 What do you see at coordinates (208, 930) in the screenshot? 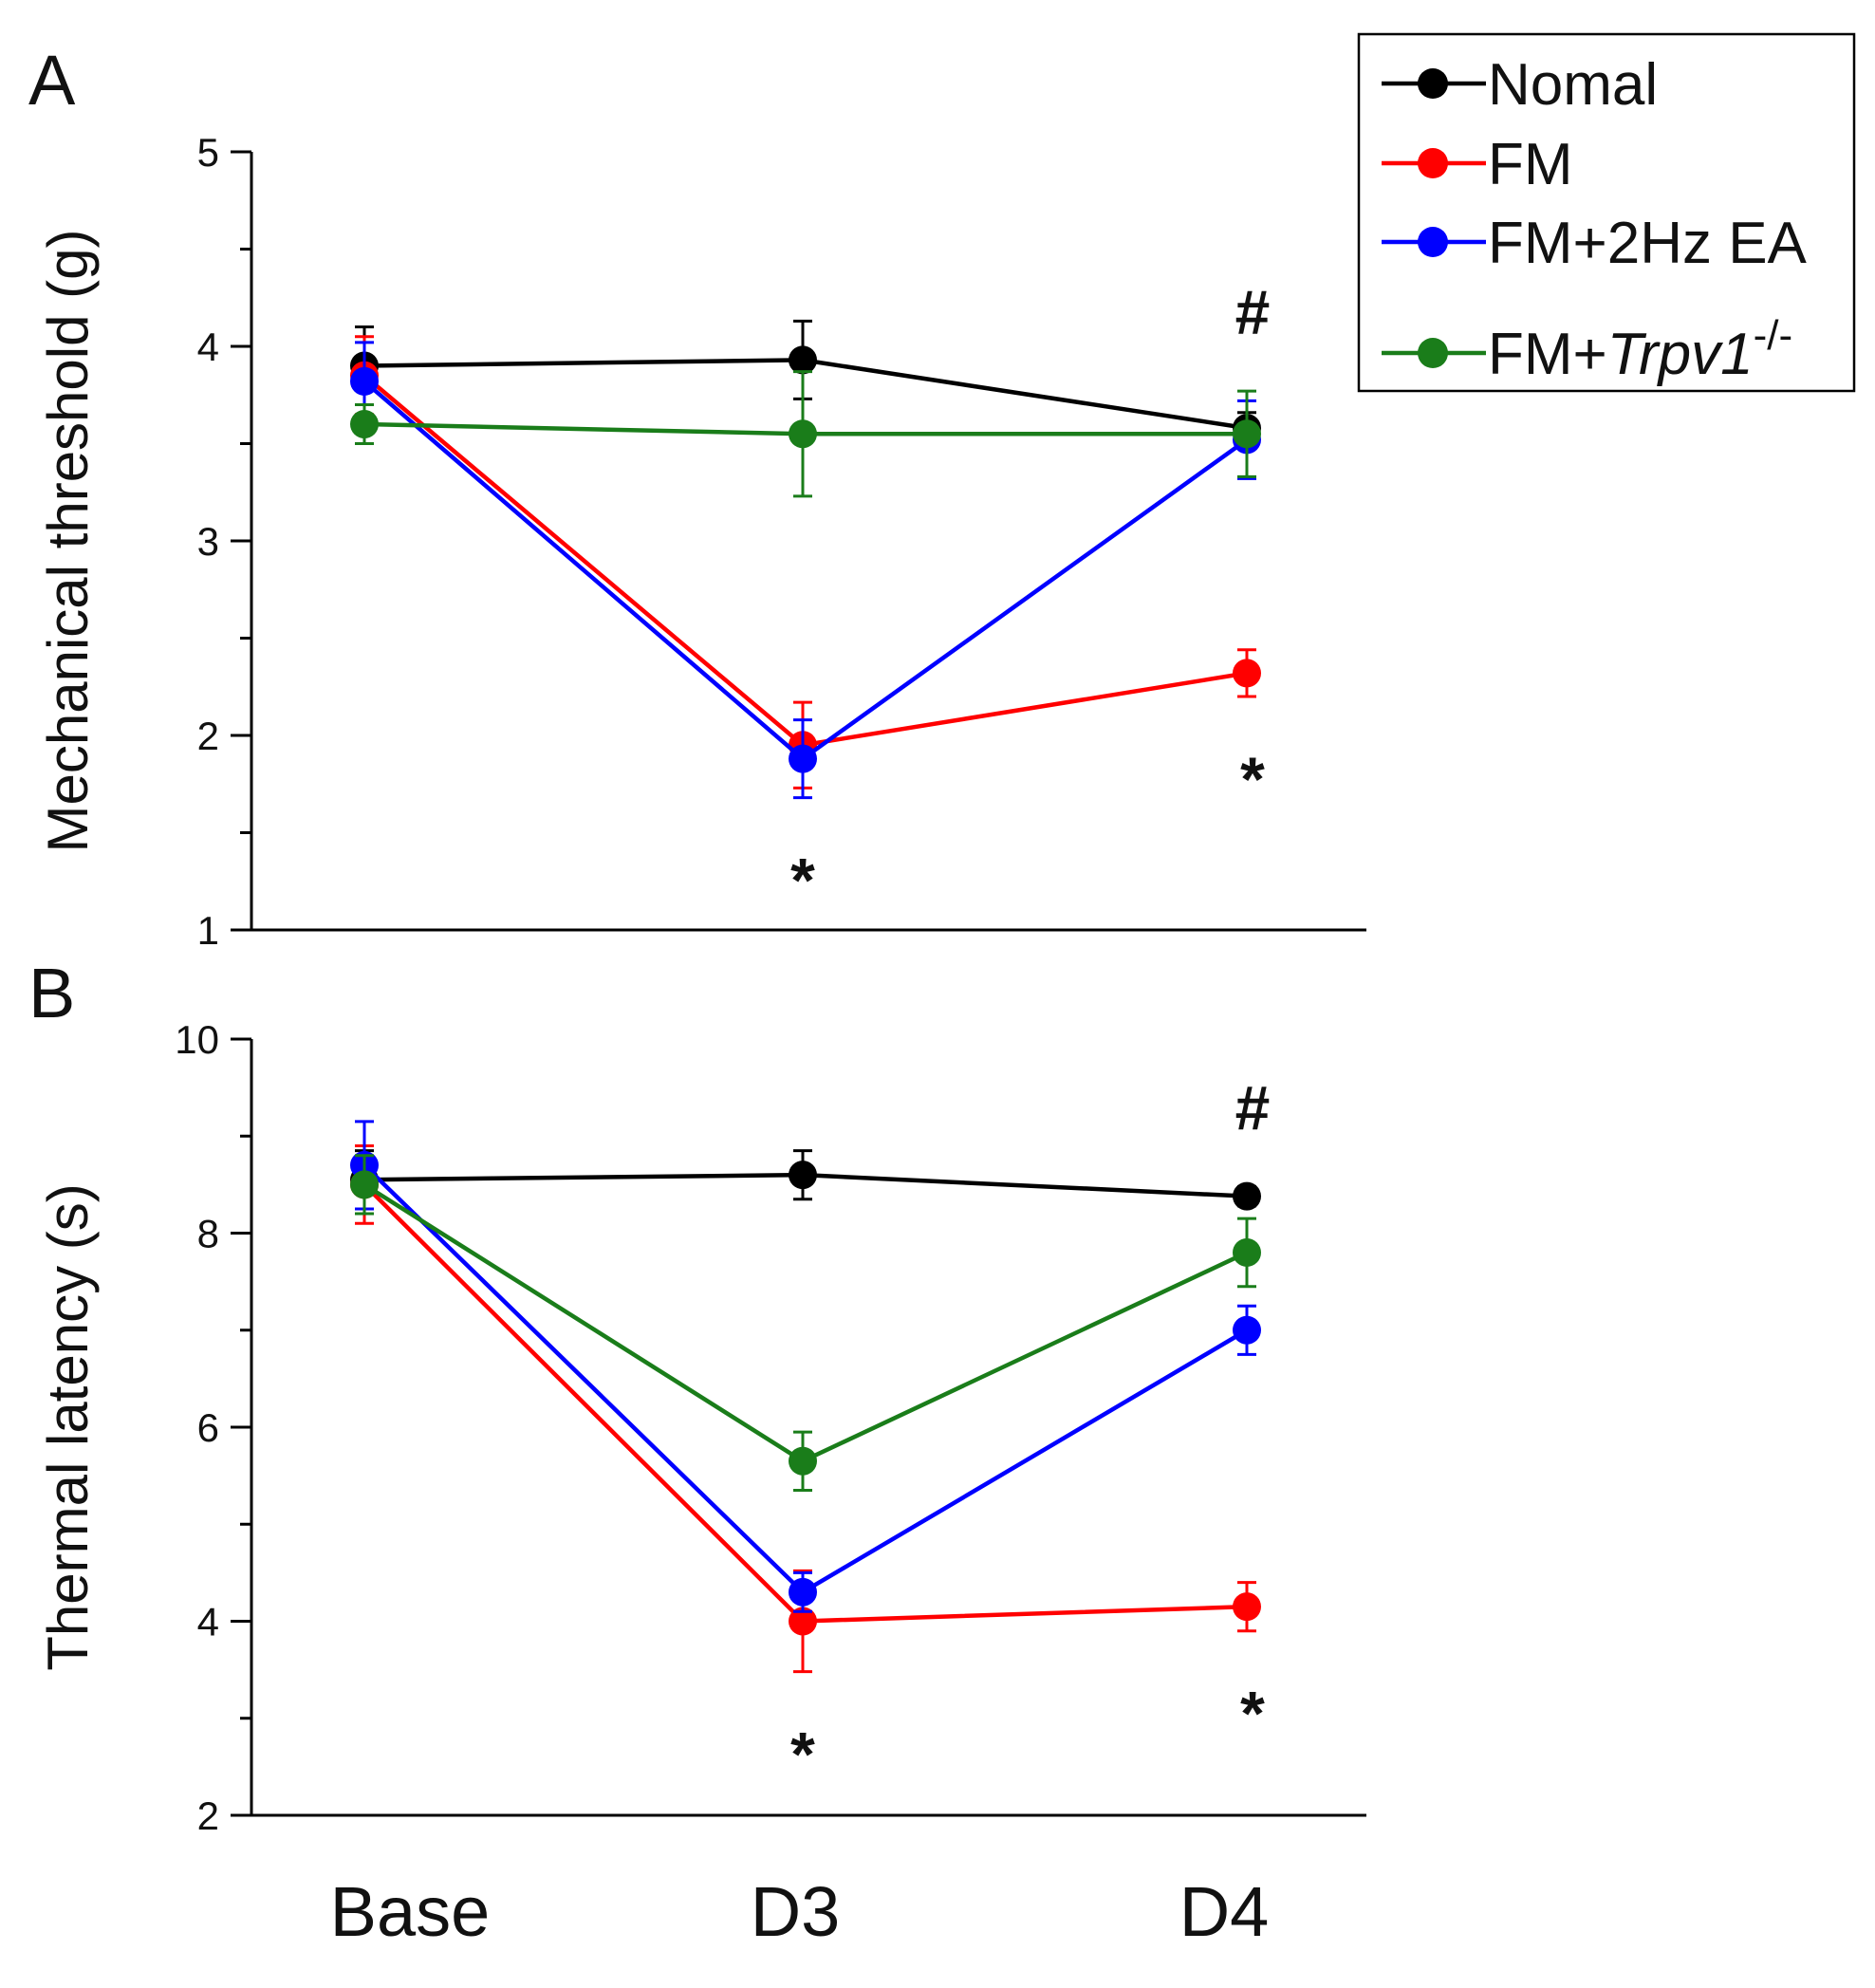
I see `y-tick-label: 1` at bounding box center [208, 930].